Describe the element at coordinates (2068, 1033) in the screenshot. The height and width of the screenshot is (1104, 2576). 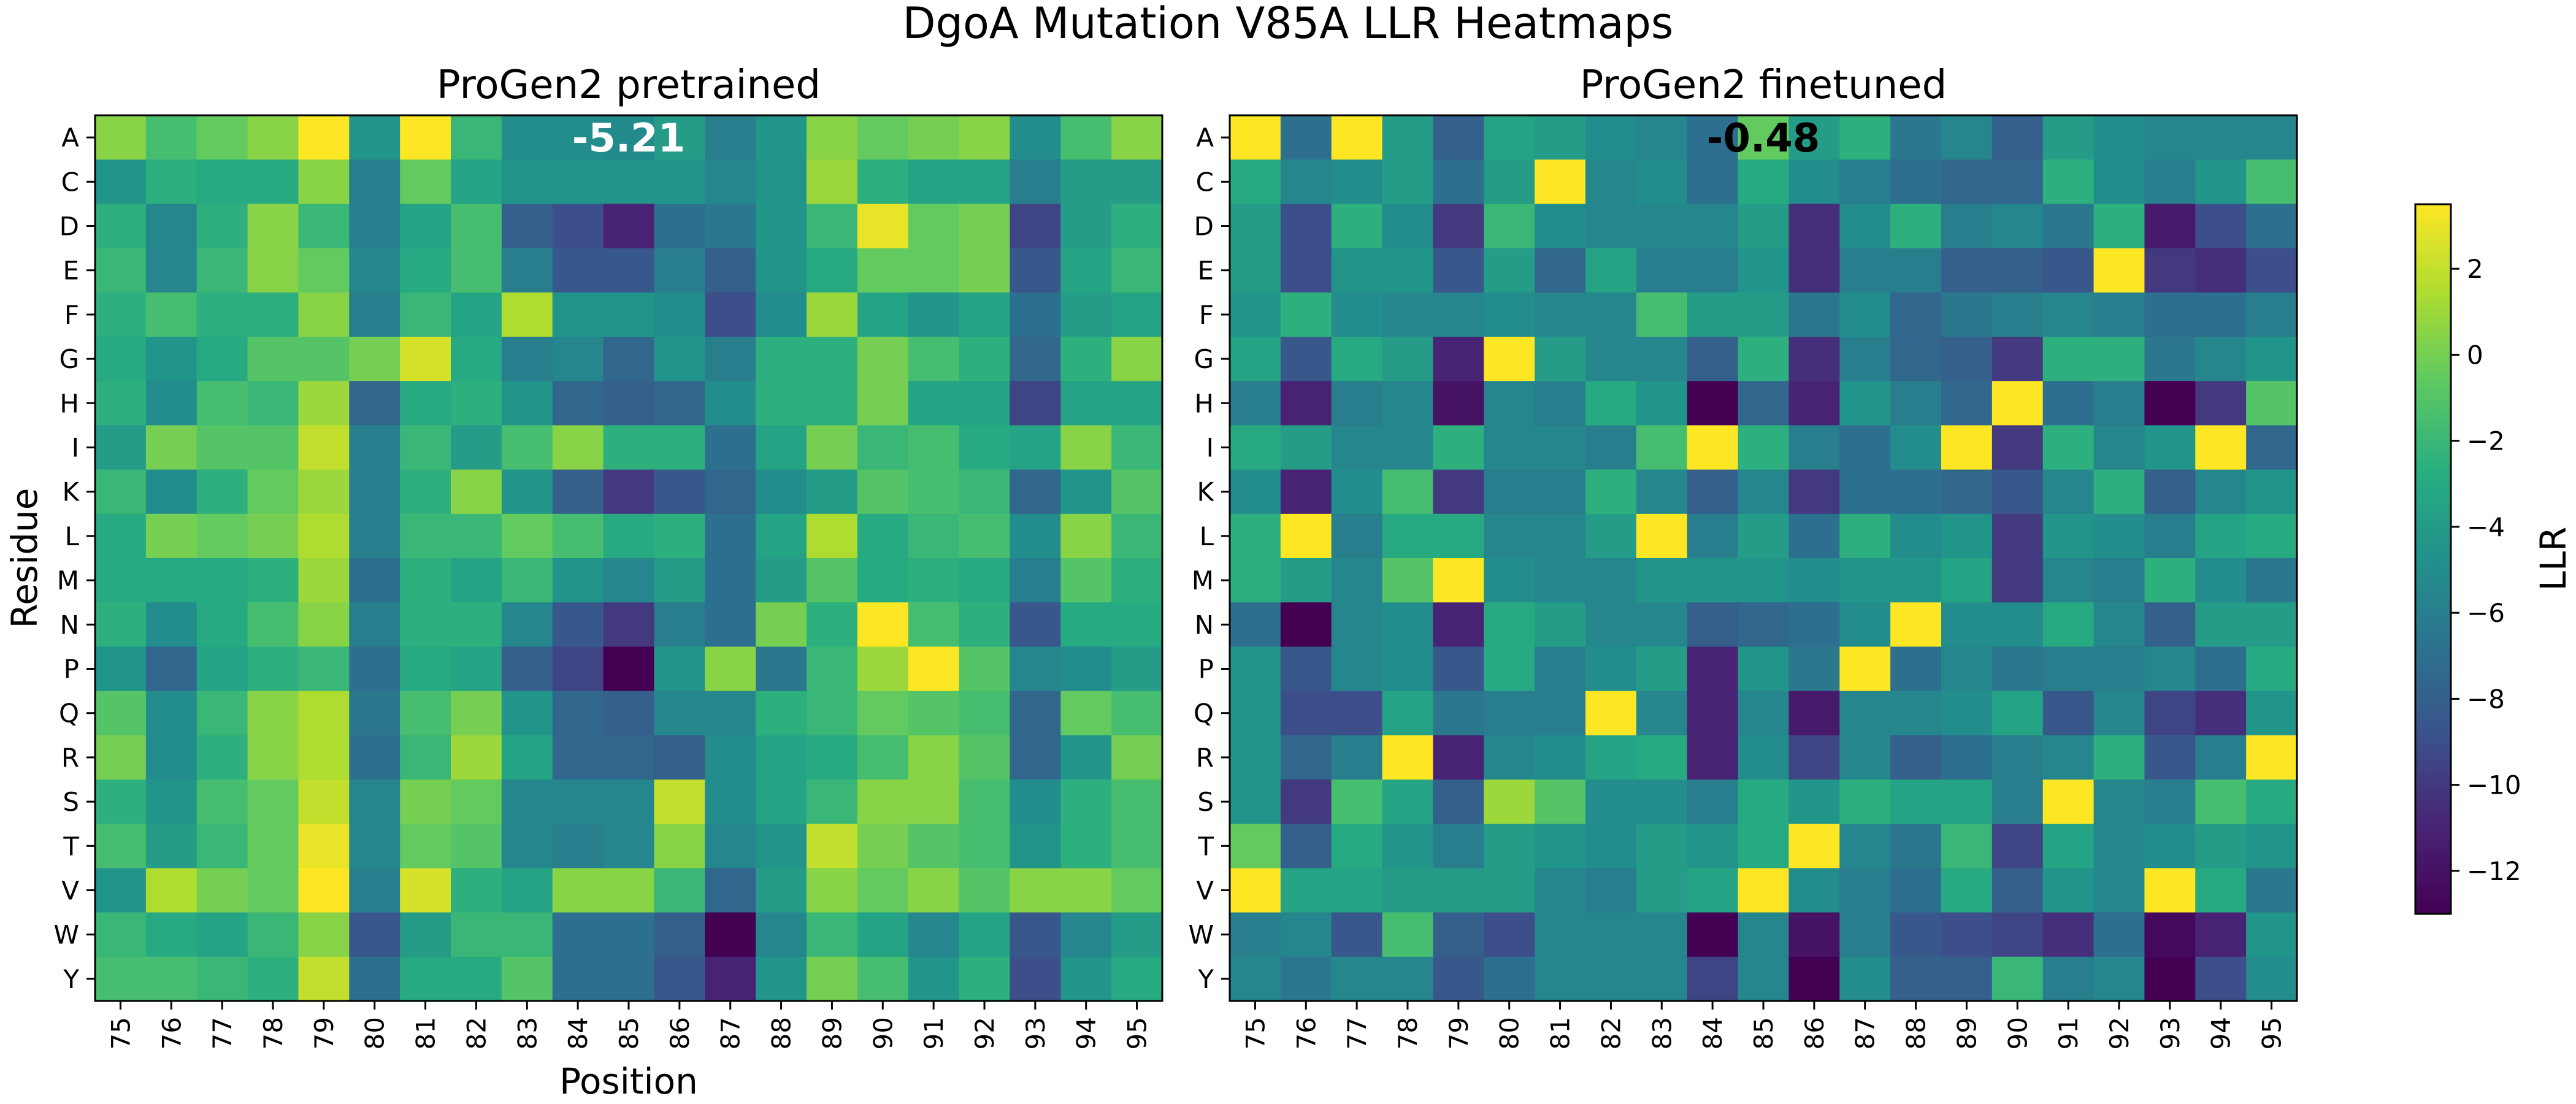
I see `x-tick-label: 91` at that location.